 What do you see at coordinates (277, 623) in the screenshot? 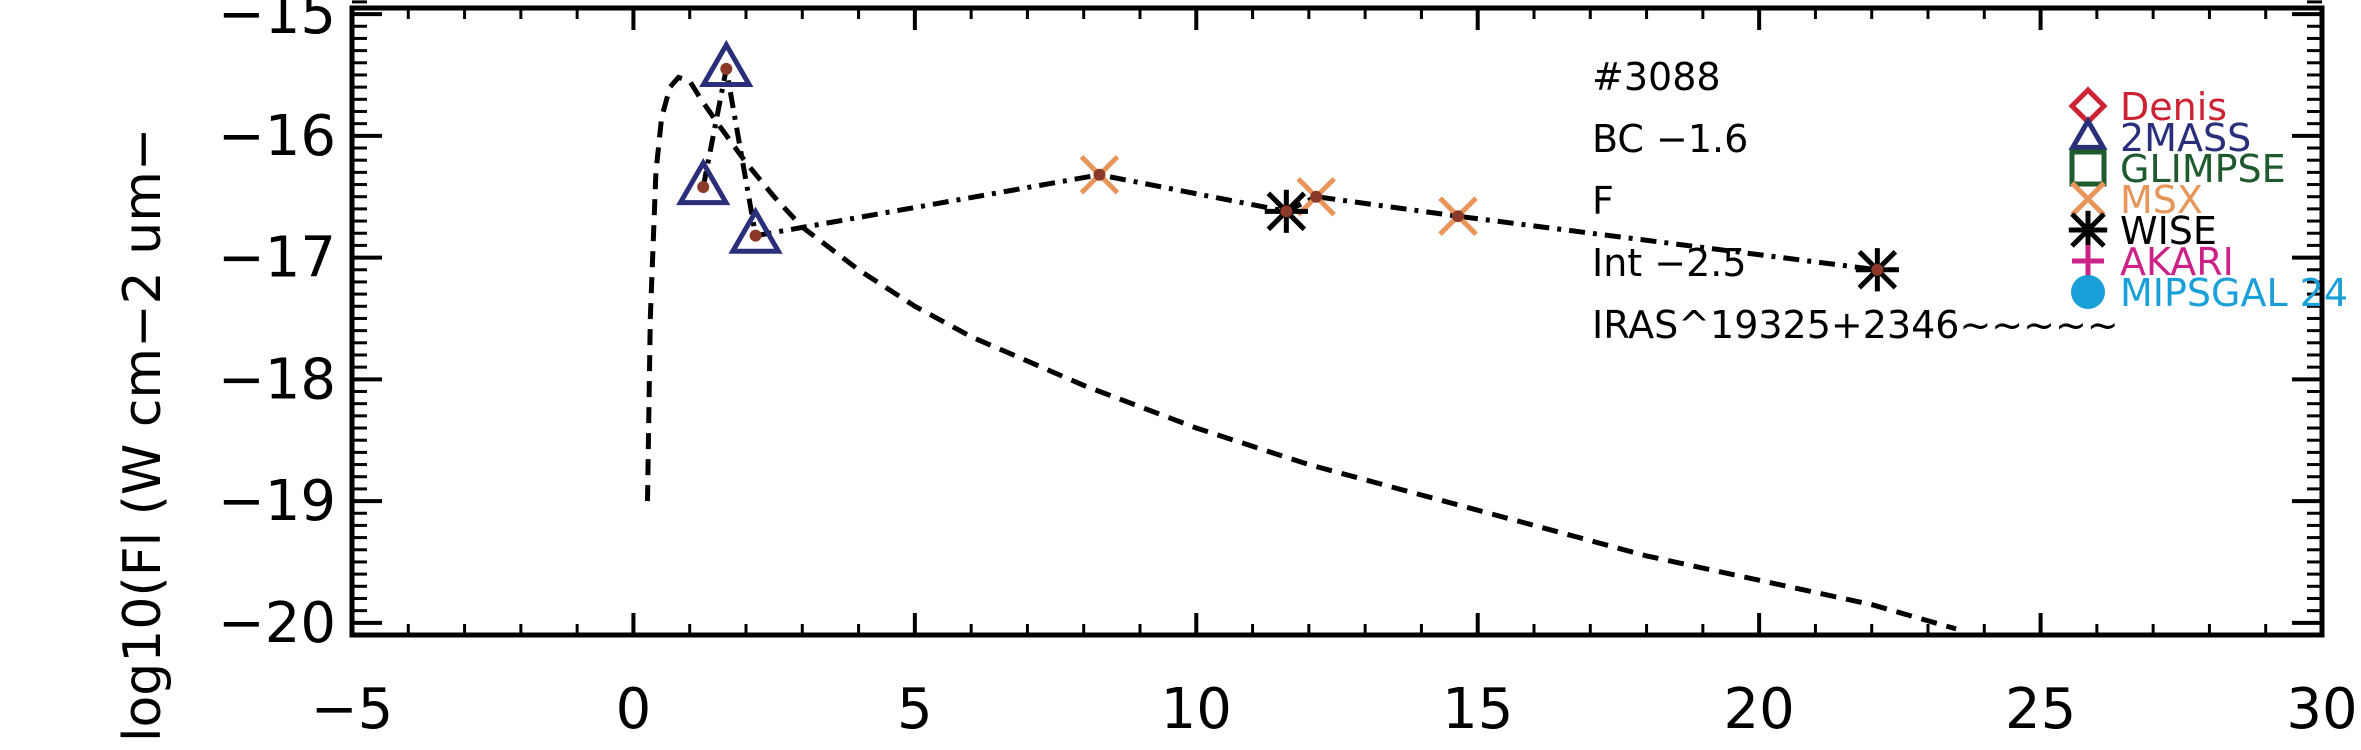
I see `y-tick-label: −20` at bounding box center [277, 623].